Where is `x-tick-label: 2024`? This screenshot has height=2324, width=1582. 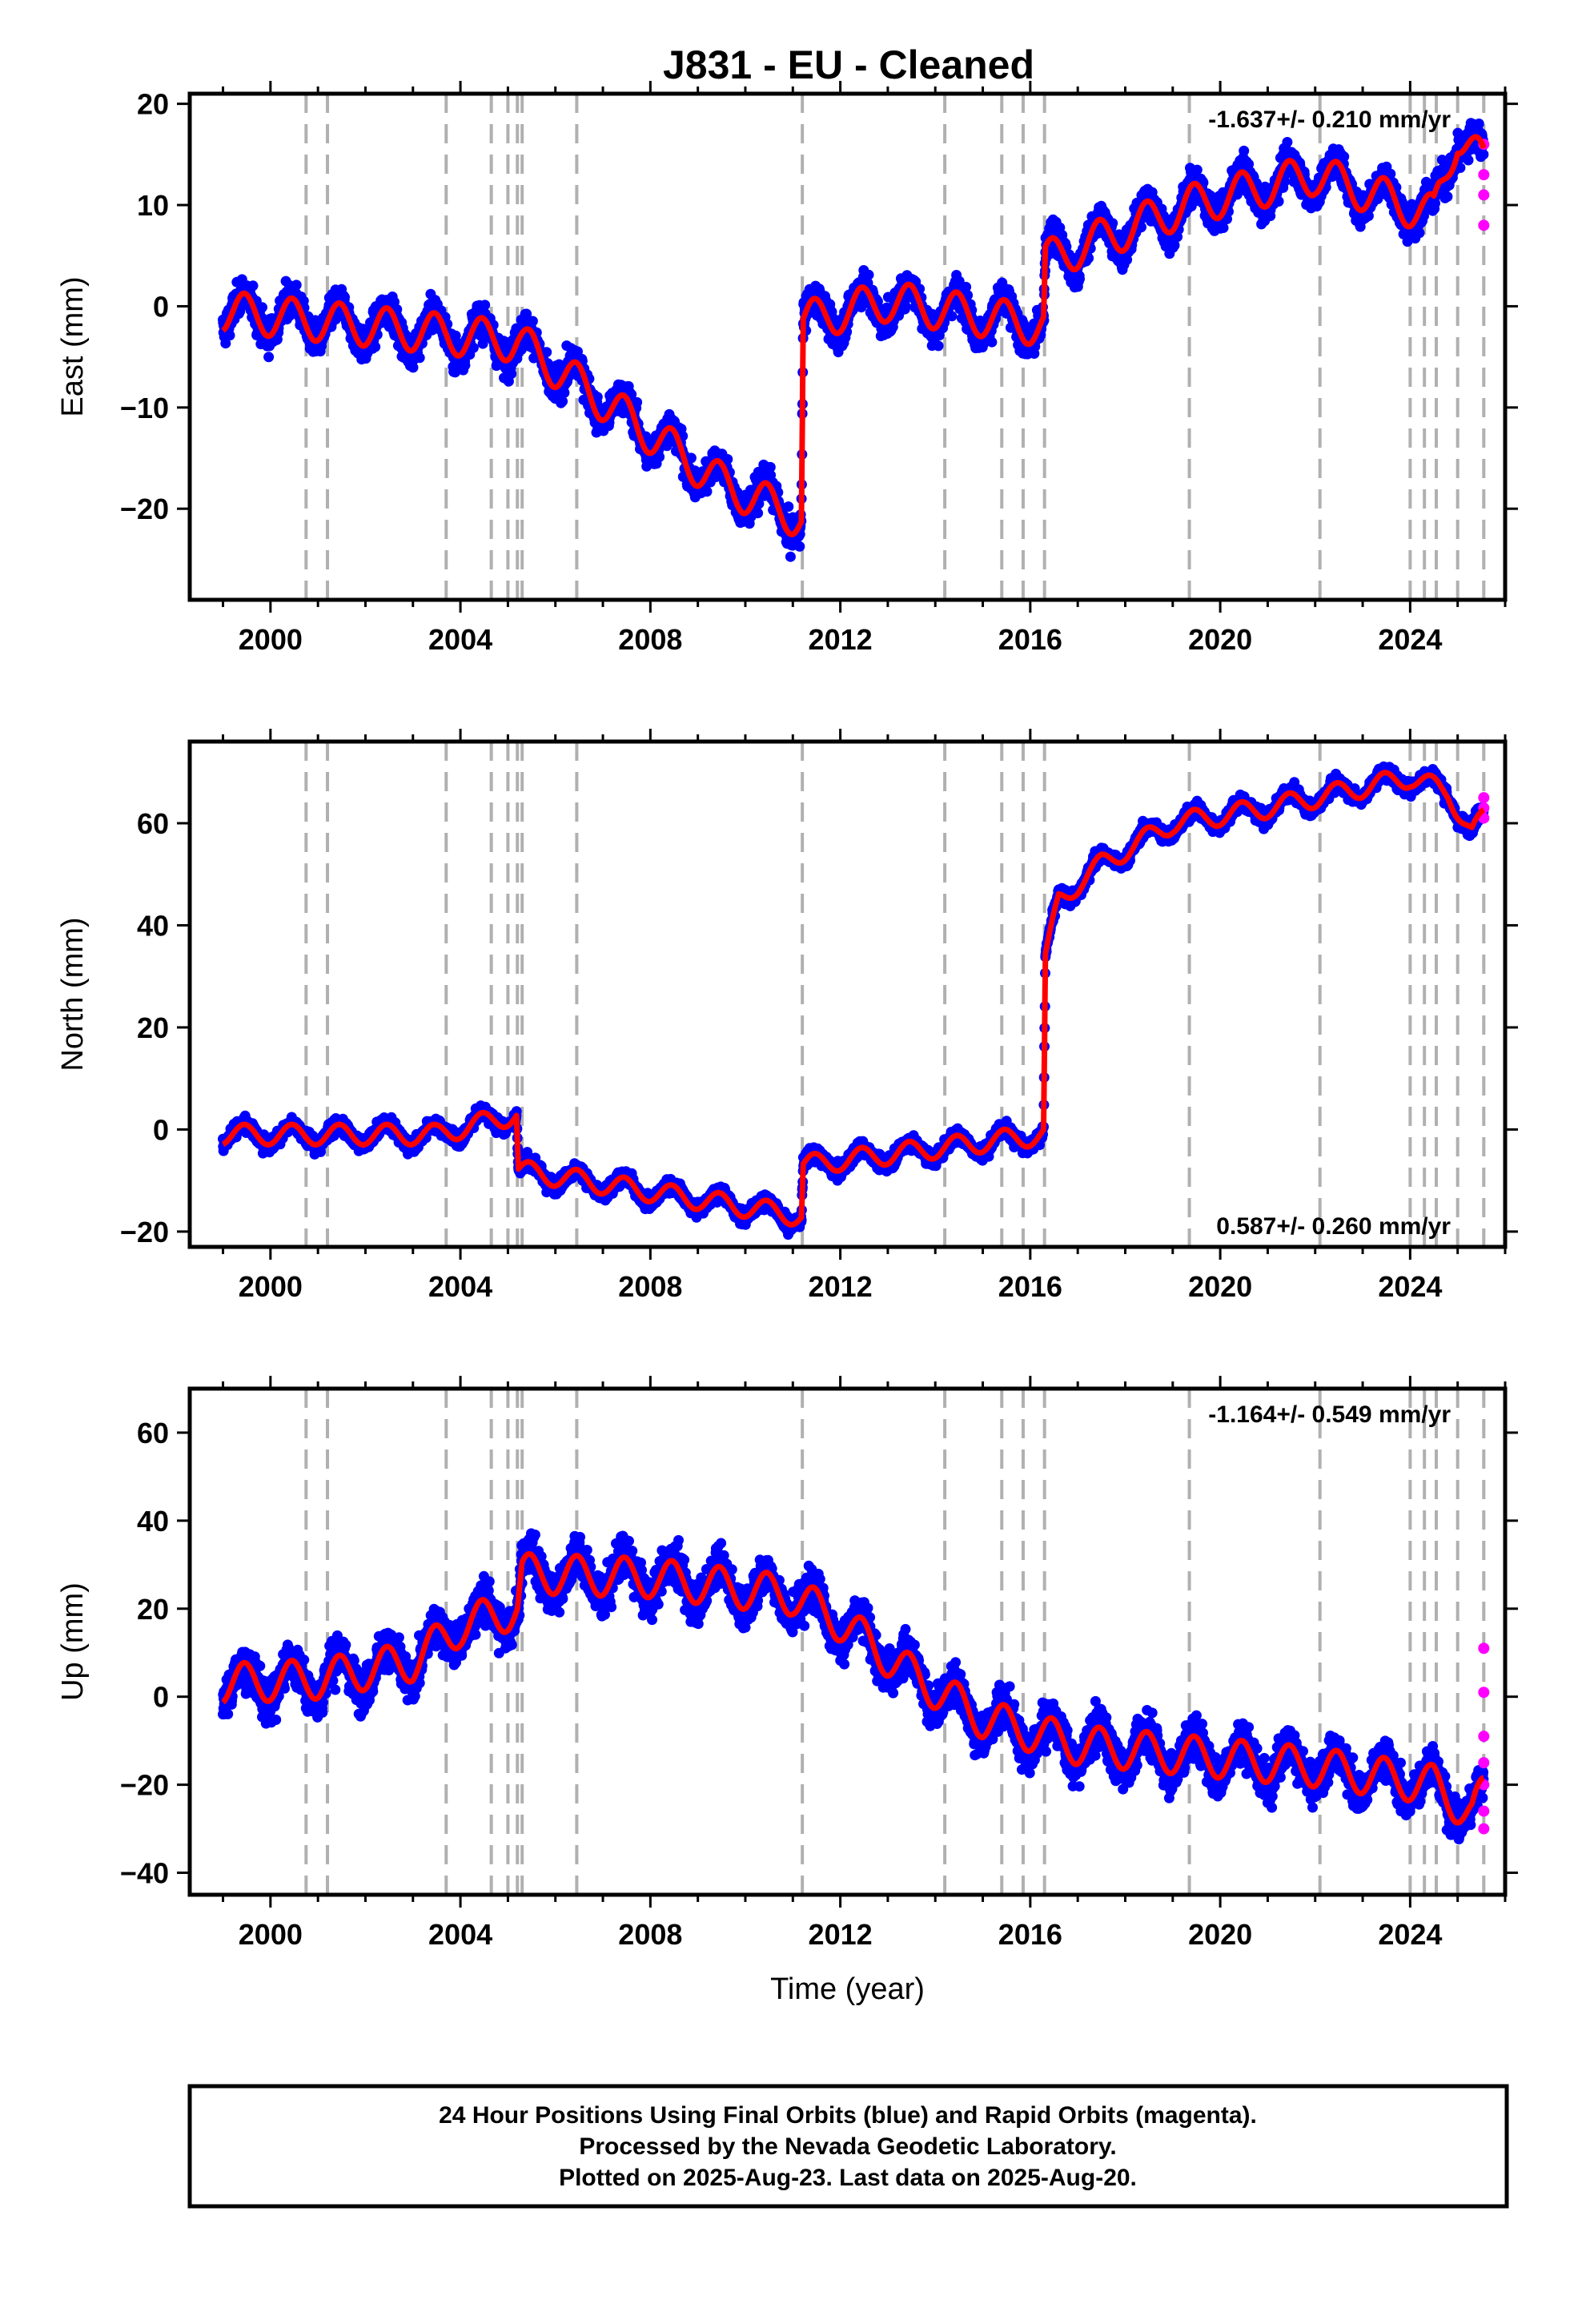
x-tick-label: 2024 is located at coordinates (1410, 639).